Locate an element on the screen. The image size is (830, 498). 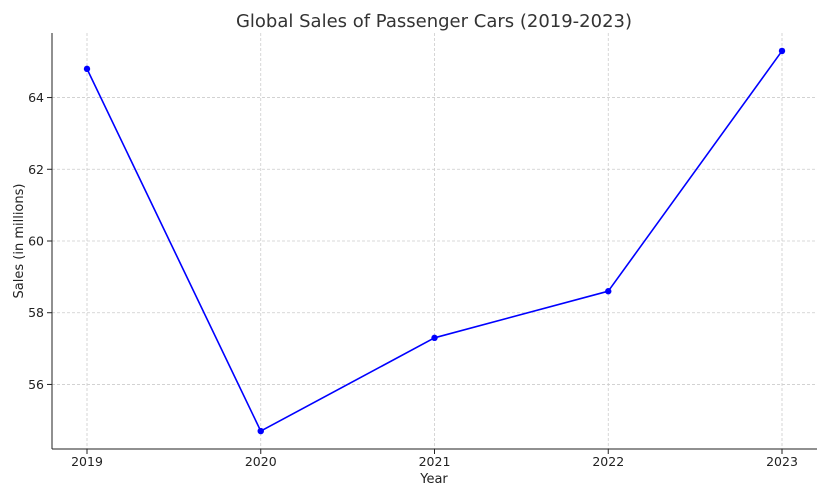
x-tick-label: 2022 is located at coordinates (608, 461).